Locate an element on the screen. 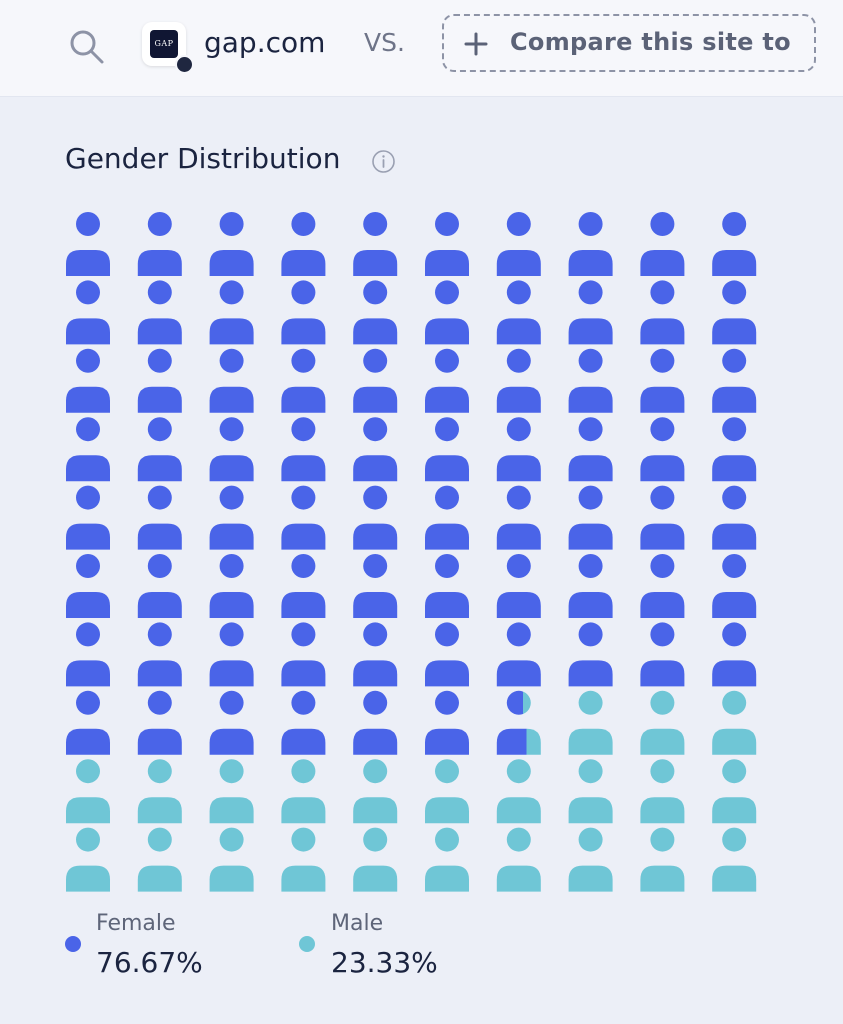 Image resolution: width=843 pixels, height=1024 pixels. site-name: gap.com is located at coordinates (265, 42).